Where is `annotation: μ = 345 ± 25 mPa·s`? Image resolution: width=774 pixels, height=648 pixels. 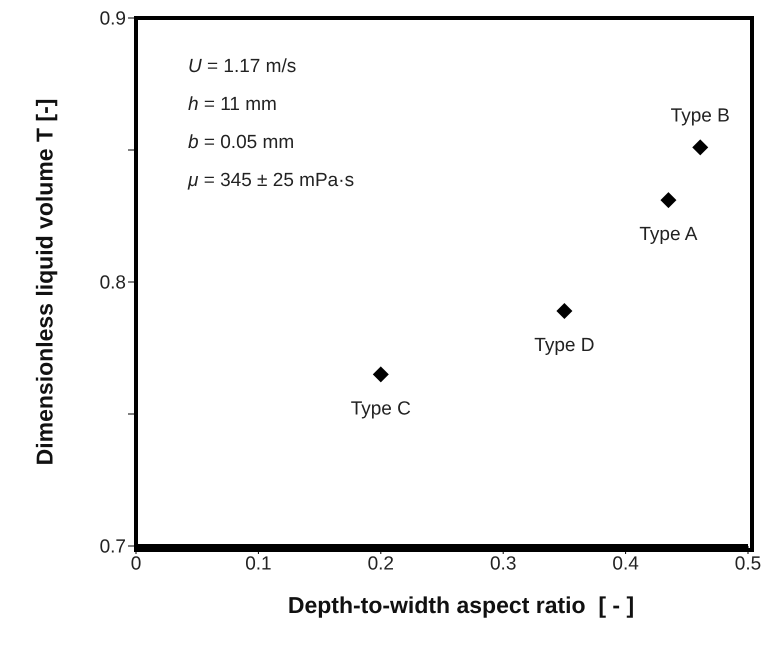
annotation: μ = 345 ± 25 mPa·s is located at coordinates (271, 180).